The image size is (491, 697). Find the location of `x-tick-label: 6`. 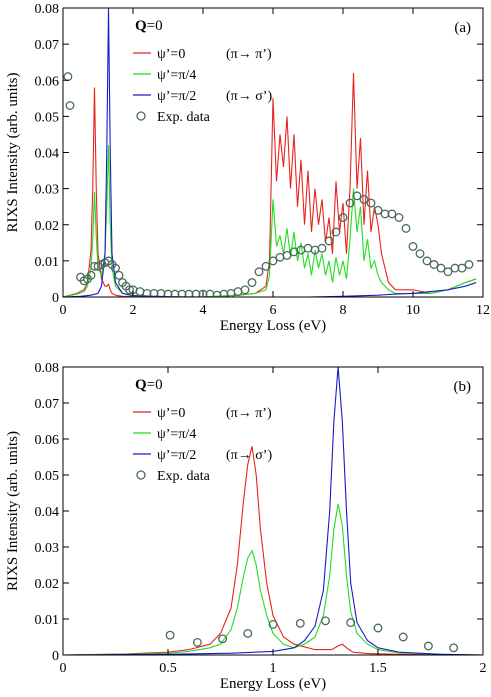

x-tick-label: 6 is located at coordinates (273, 310).